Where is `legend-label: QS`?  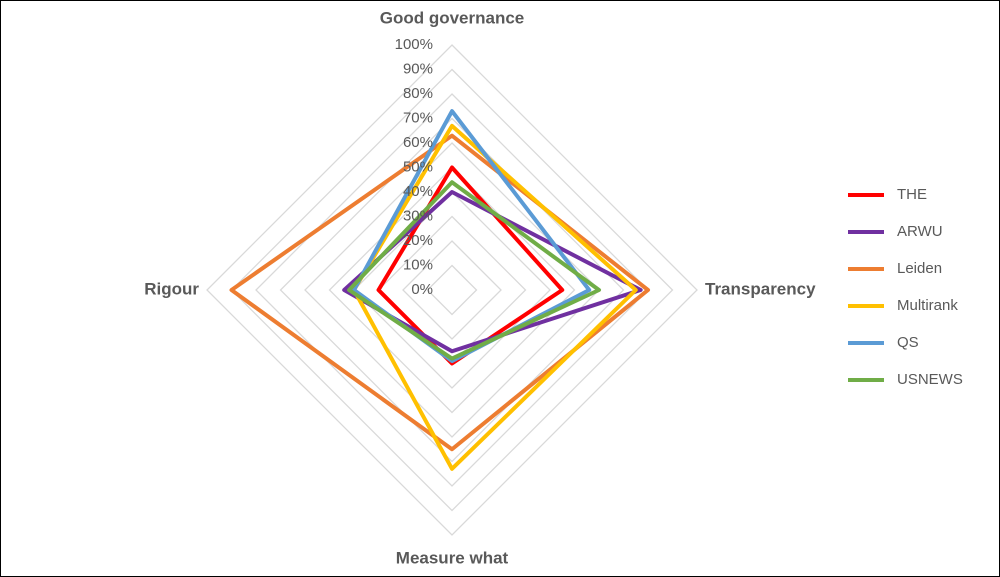 legend-label: QS is located at coordinates (908, 342).